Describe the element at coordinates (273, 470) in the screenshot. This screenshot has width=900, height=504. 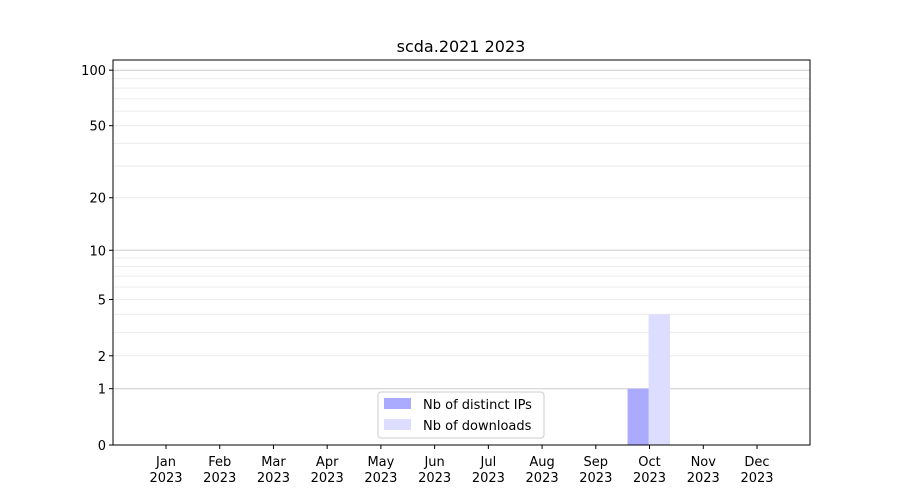
I see `x-tick-label: Mar 2023` at that location.